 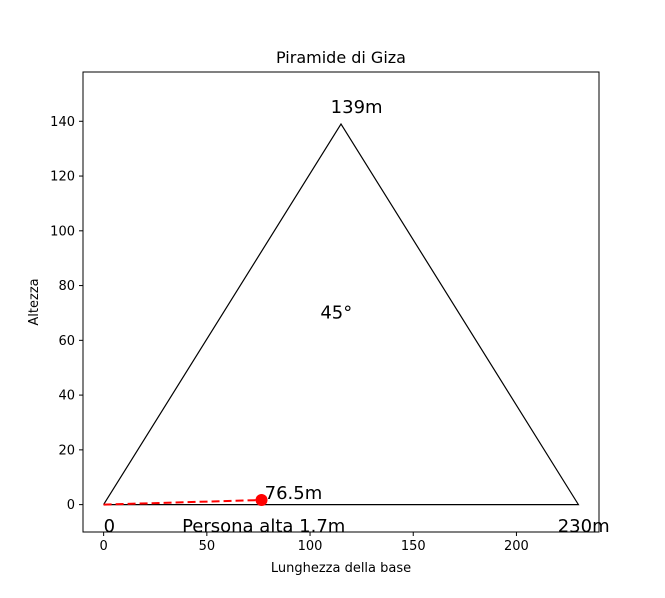 I want to click on annotation-label: 139m, so click(x=357, y=107).